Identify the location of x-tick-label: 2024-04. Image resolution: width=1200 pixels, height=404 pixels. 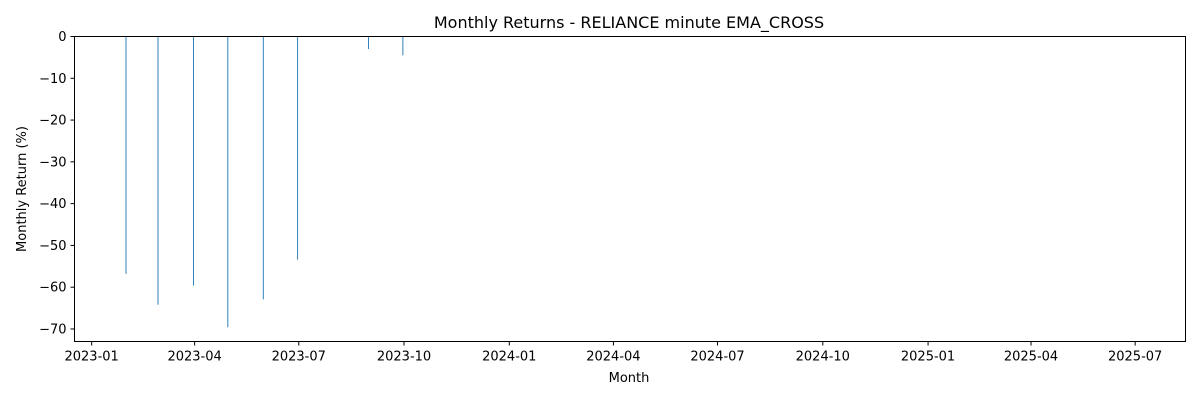
(613, 357).